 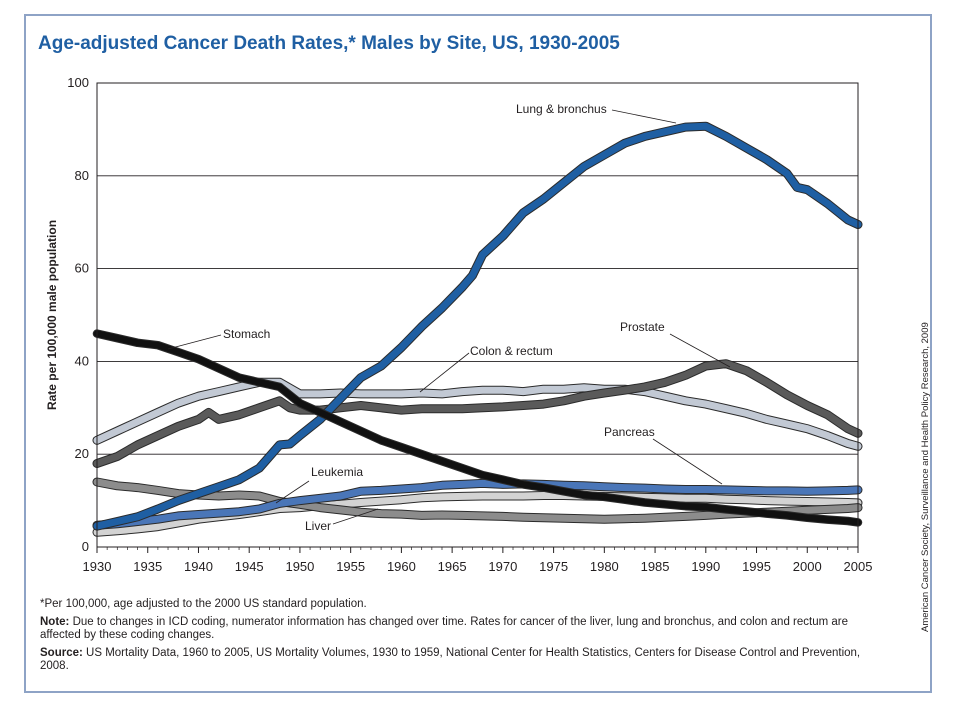 I want to click on x-tick-label: 1995, so click(x=756, y=566).